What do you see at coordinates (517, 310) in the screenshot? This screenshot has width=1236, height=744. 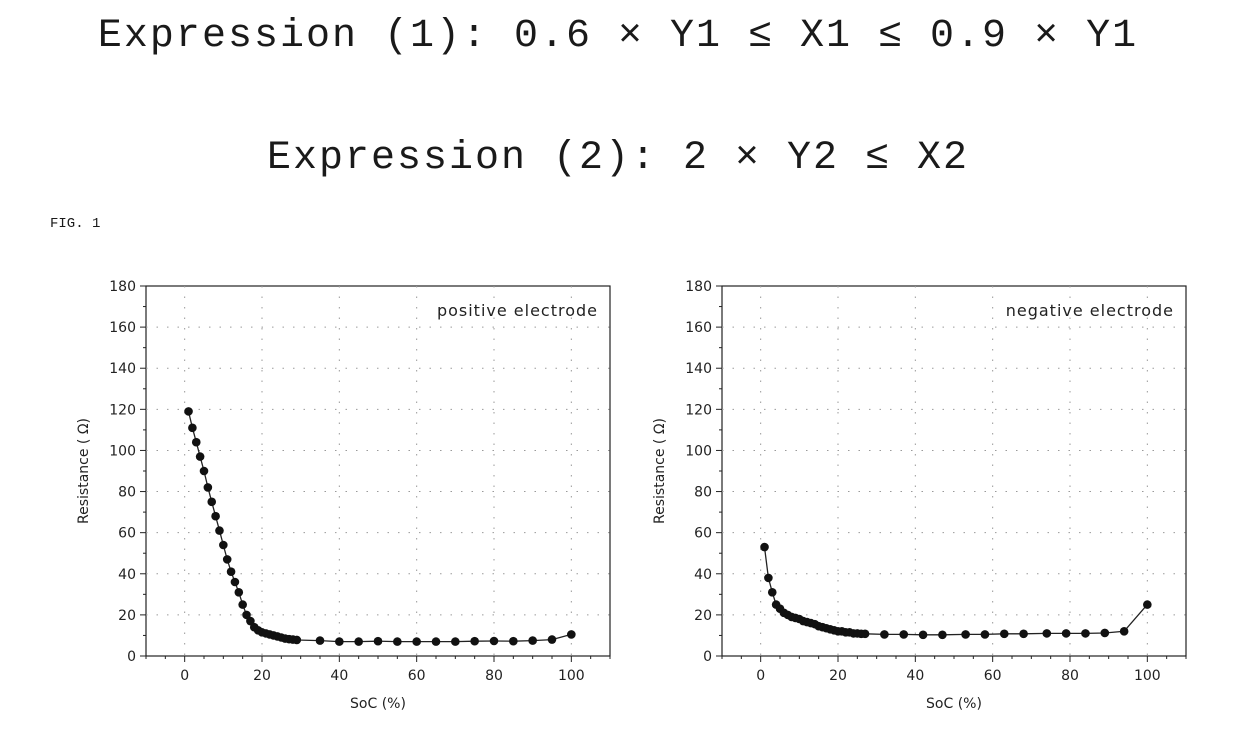 I see `legend-text: positive electrode` at bounding box center [517, 310].